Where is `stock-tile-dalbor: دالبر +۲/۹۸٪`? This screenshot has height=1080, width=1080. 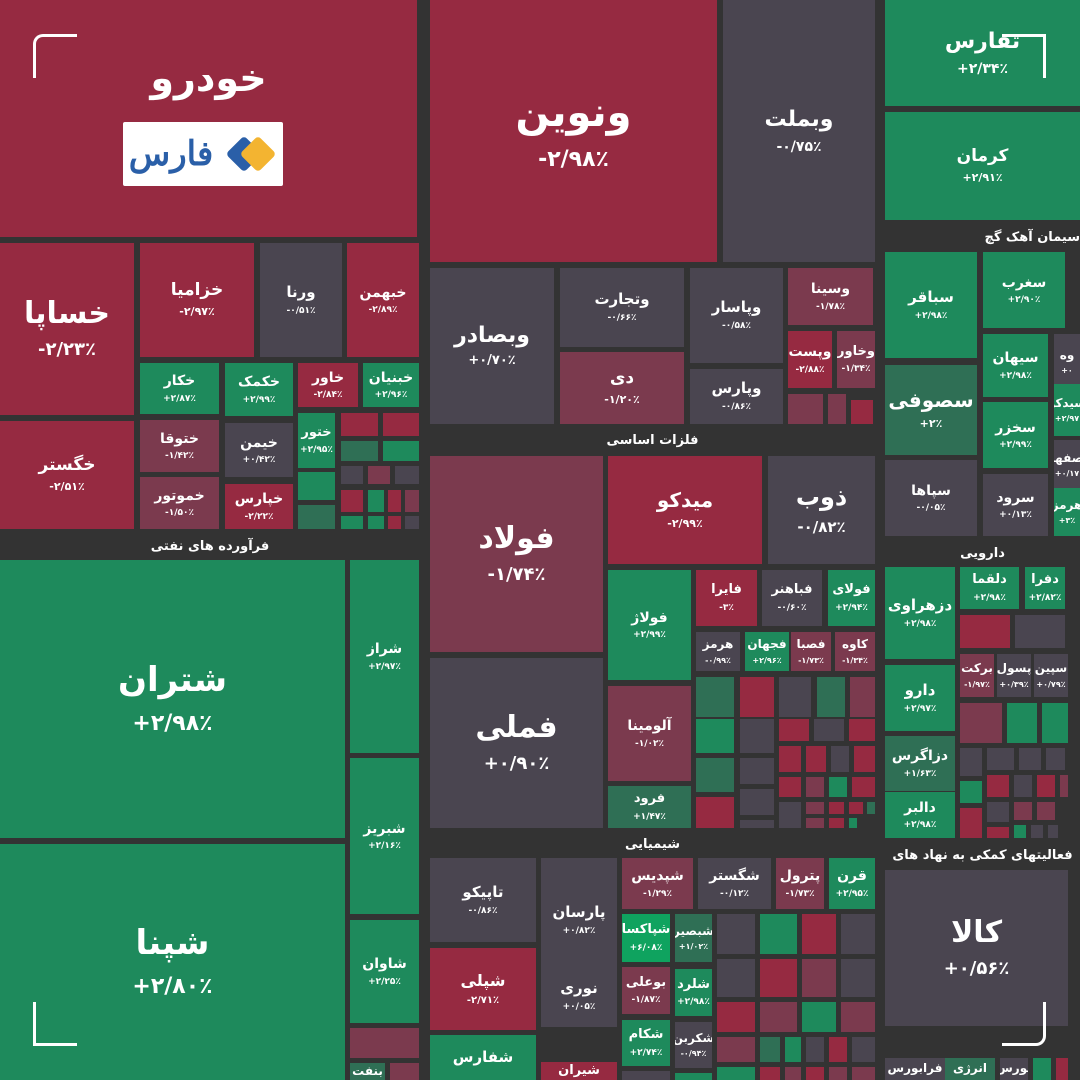 stock-tile-dalbor: دالبر +۲/۹۸٪ is located at coordinates (920, 815).